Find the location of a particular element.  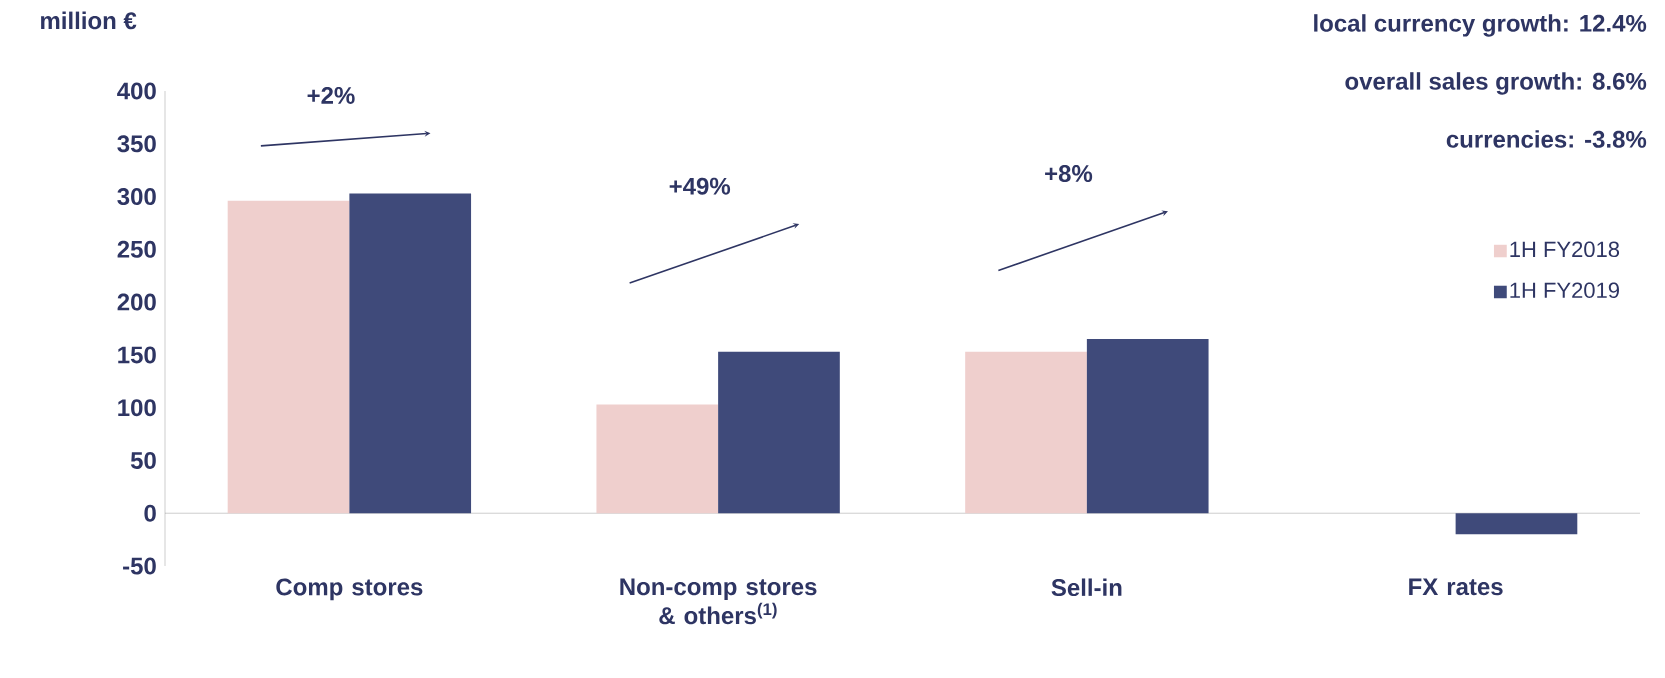

y-tick-label: 350 is located at coordinates (136, 144).